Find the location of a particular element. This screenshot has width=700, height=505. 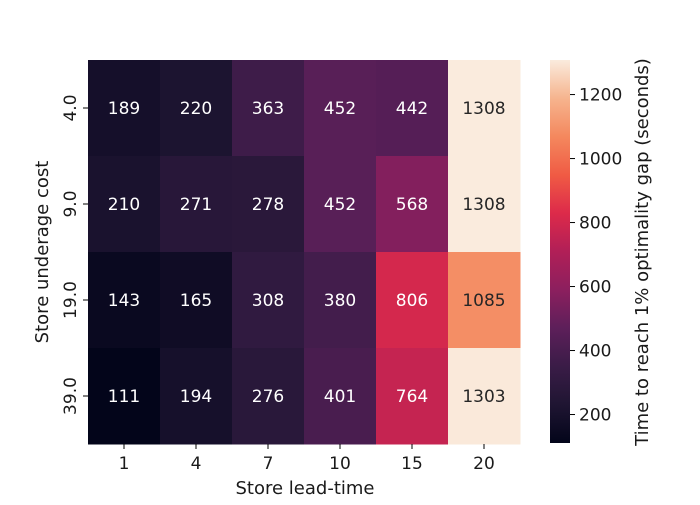

cell-value-label: 308 is located at coordinates (268, 301).